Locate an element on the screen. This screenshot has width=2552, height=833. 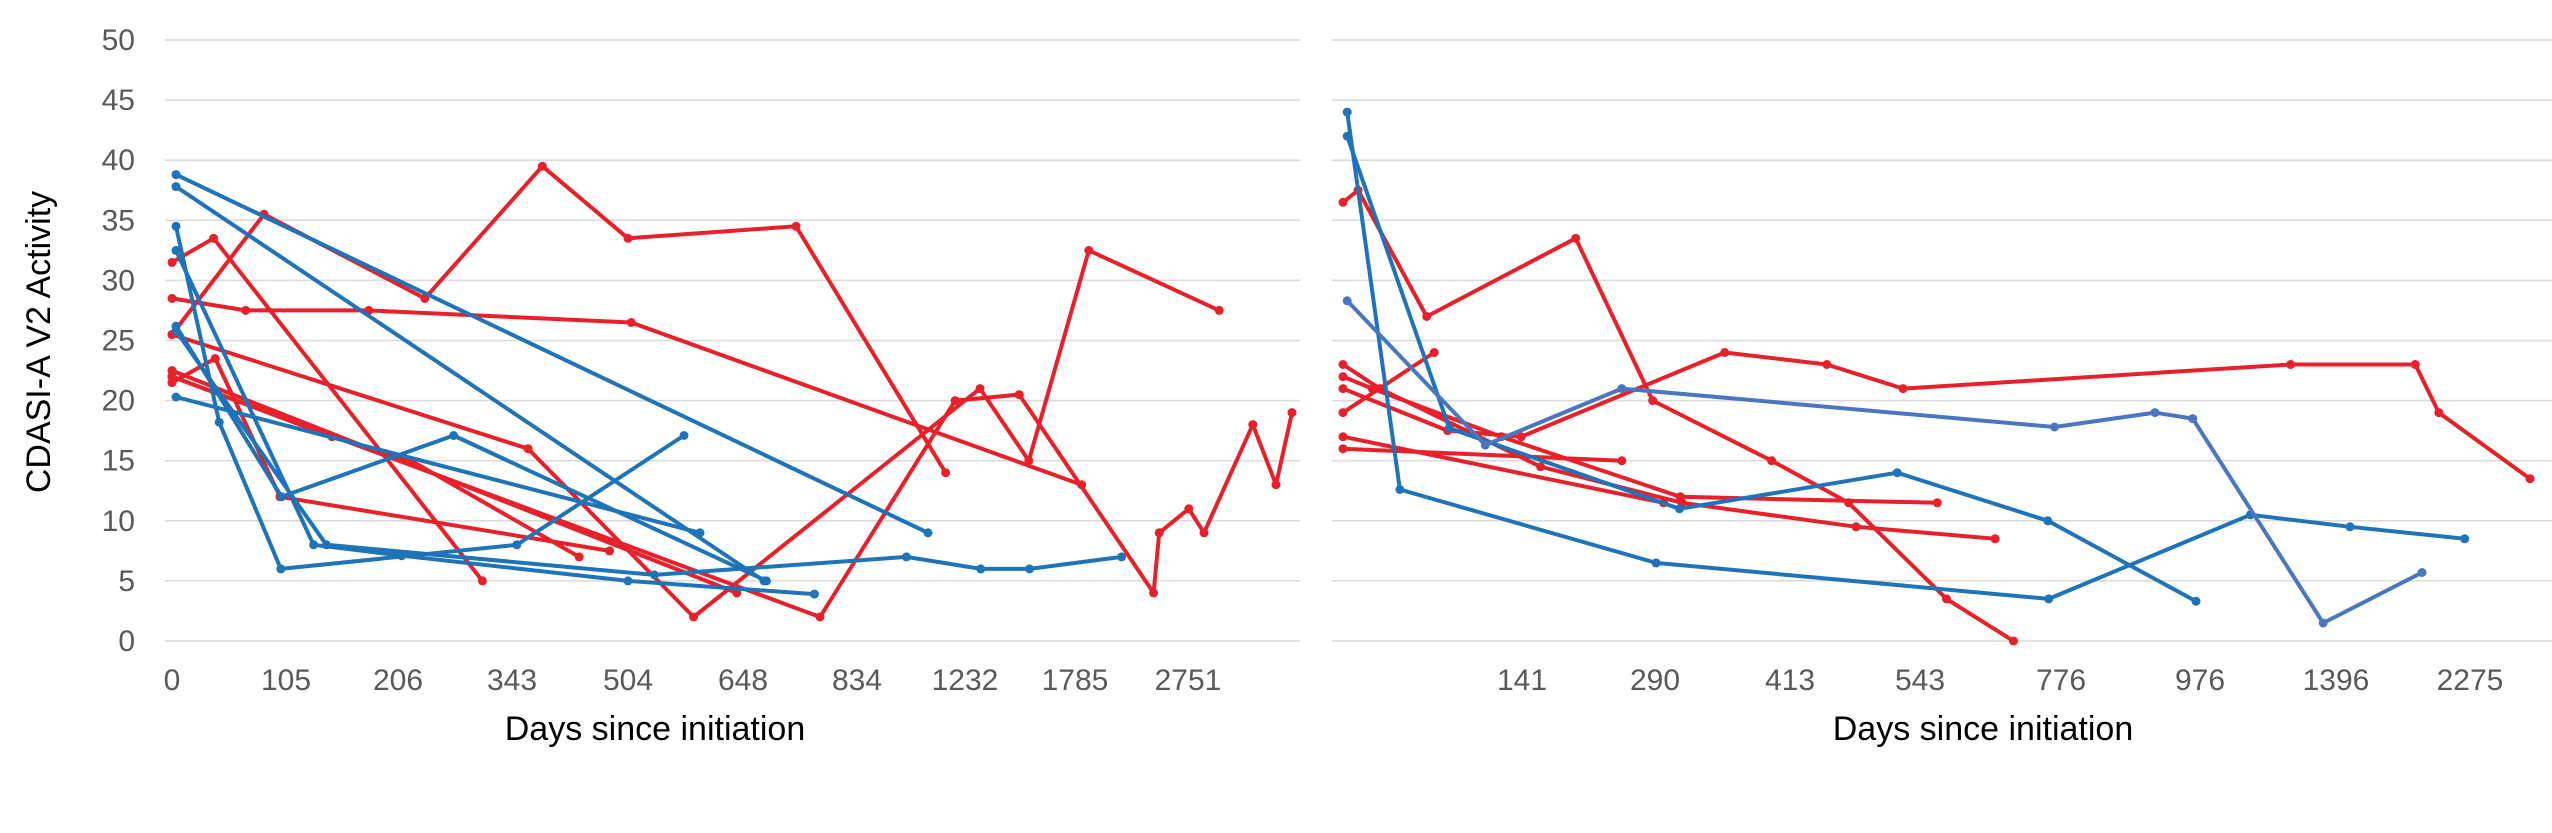
y-tick-label: 25 is located at coordinates (118, 341).